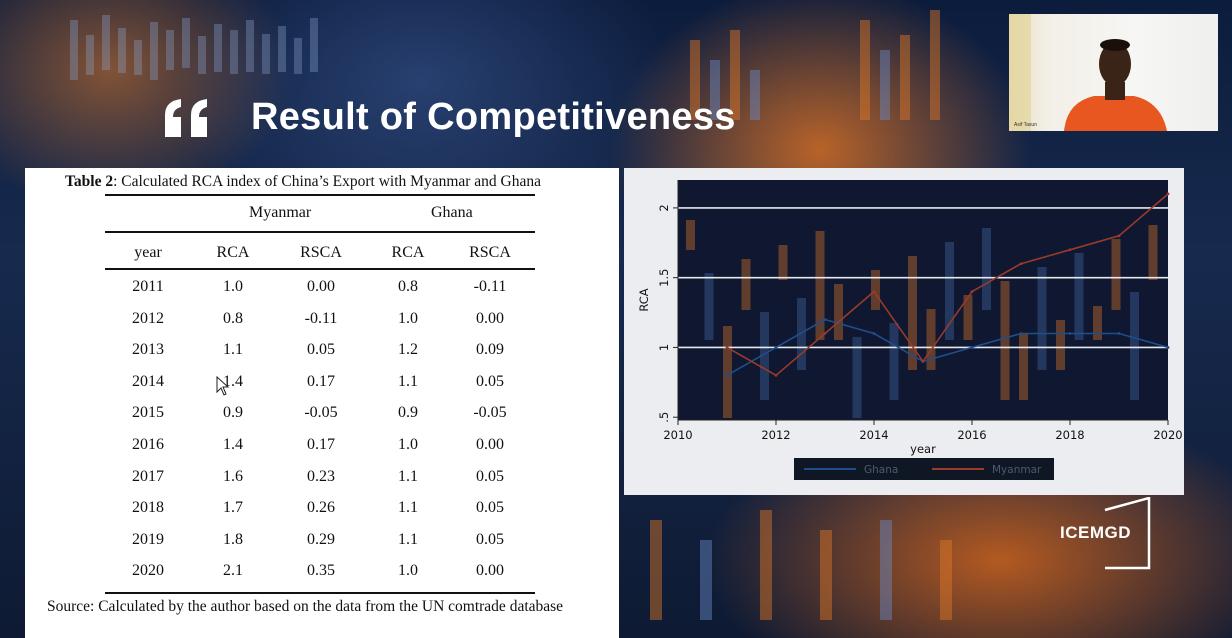 The width and height of the screenshot is (1232, 638). Describe the element at coordinates (233, 318) in the screenshot. I see `table-cell: 0.8` at that location.